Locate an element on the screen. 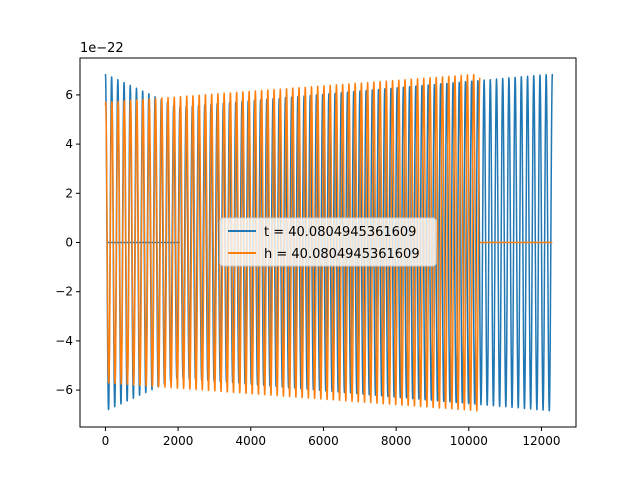 The height and width of the screenshot is (480, 640). x-tick: 2000 is located at coordinates (178, 437).